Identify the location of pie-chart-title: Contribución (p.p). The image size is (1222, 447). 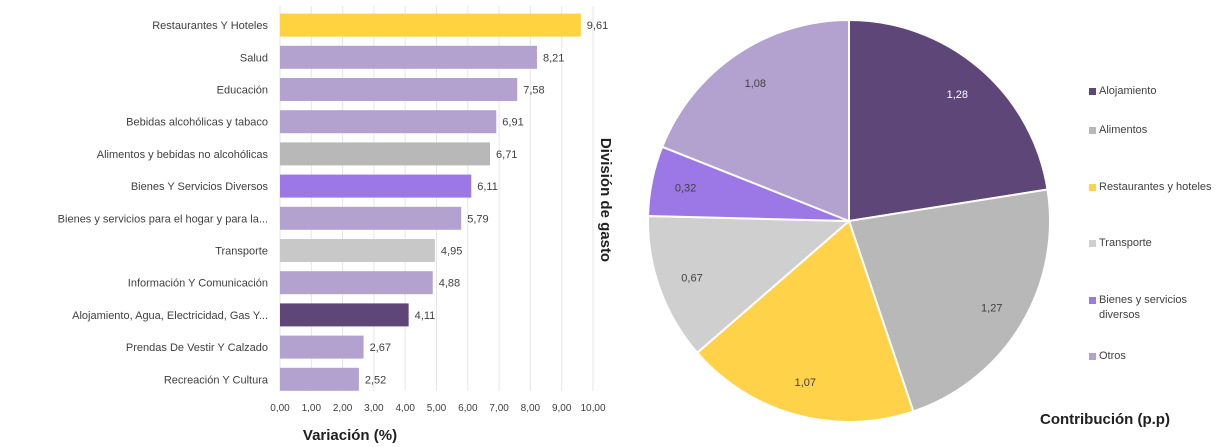
(1105, 419).